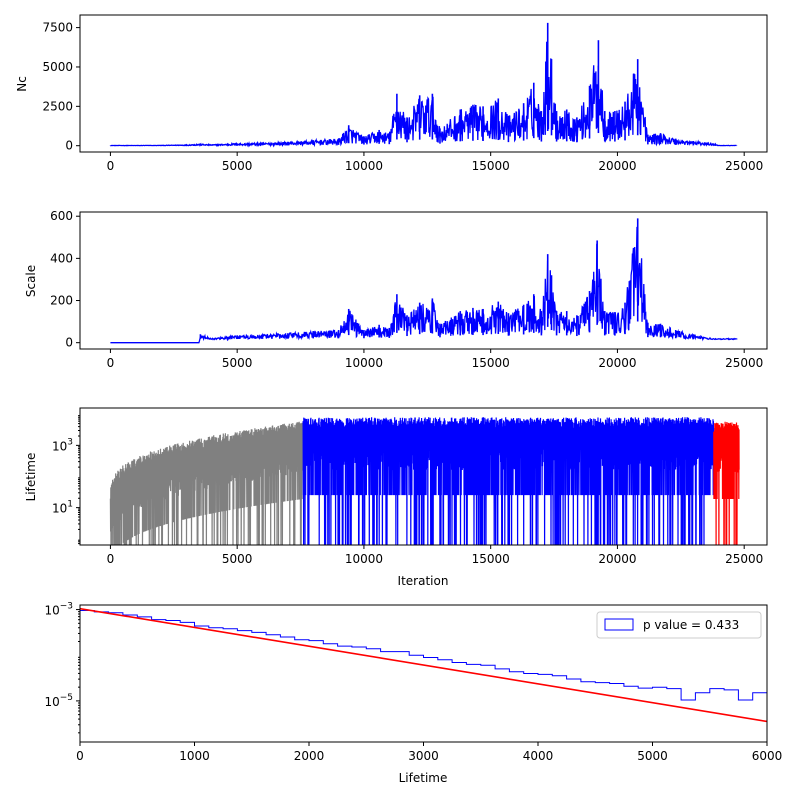 The width and height of the screenshot is (800, 800). What do you see at coordinates (744, 166) in the screenshot?
I see `panel0-xtick-label: 25000` at bounding box center [744, 166].